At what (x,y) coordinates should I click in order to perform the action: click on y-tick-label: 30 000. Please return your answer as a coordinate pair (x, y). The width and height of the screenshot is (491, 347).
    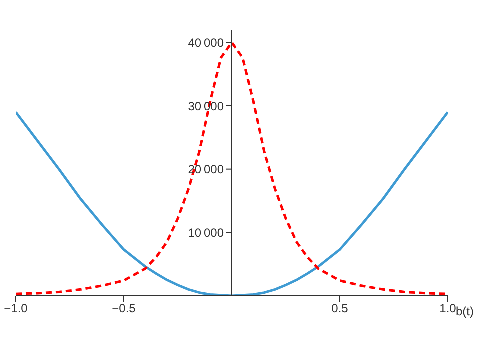
    Looking at the image, I should click on (206, 106).